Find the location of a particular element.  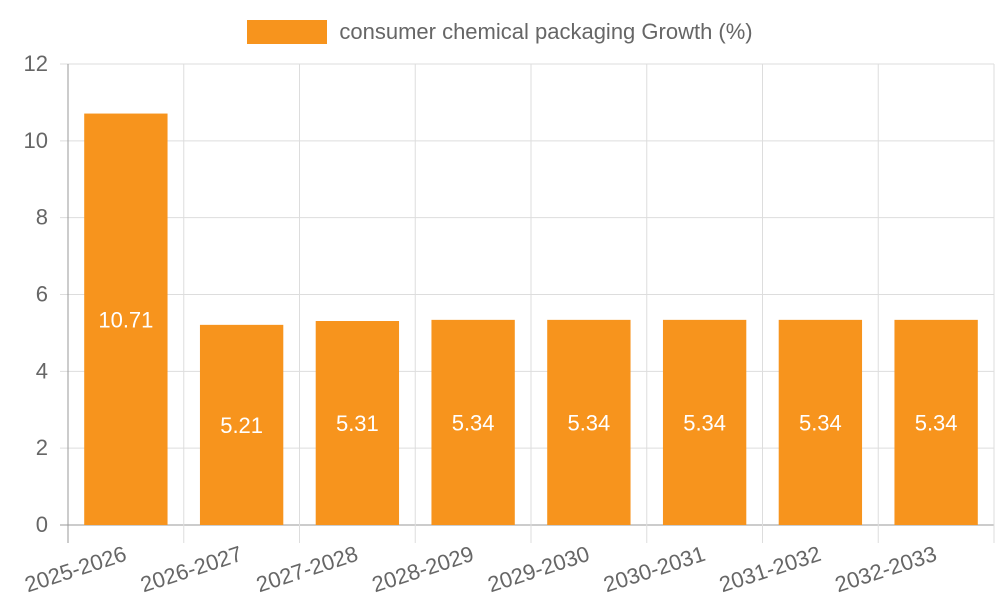

data-label: 10.71 is located at coordinates (125, 319).